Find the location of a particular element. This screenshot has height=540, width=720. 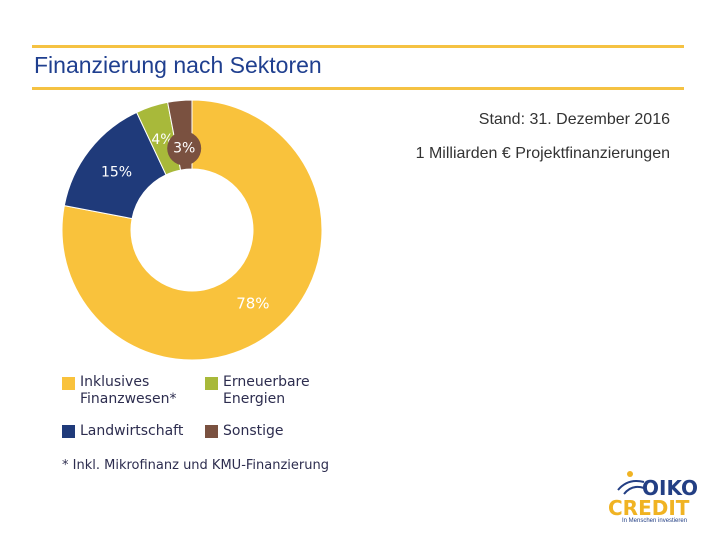

logo-credit: CREDIT is located at coordinates (649, 508).